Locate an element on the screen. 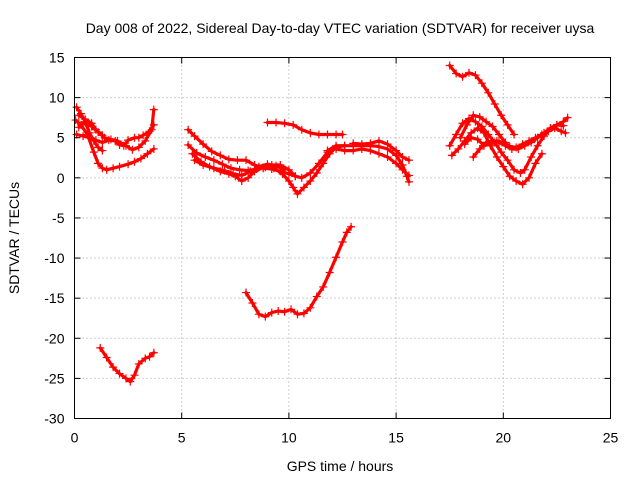 Image resolution: width=640 pixels, height=480 pixels. x-tick-label: 20 is located at coordinates (504, 438).